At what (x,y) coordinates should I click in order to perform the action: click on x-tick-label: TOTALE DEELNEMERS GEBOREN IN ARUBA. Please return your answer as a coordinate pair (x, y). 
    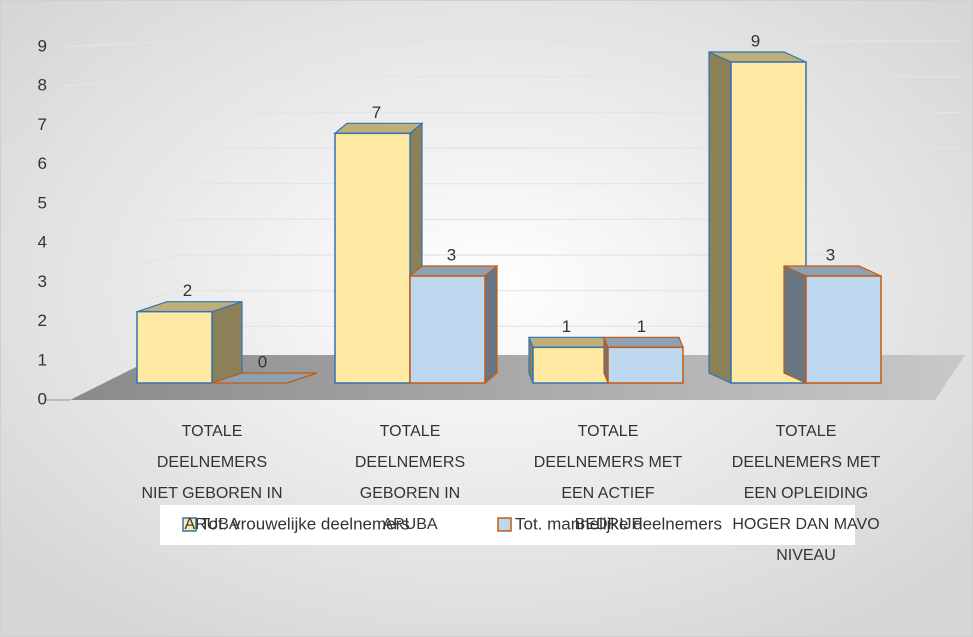
    Looking at the image, I should click on (410, 478).